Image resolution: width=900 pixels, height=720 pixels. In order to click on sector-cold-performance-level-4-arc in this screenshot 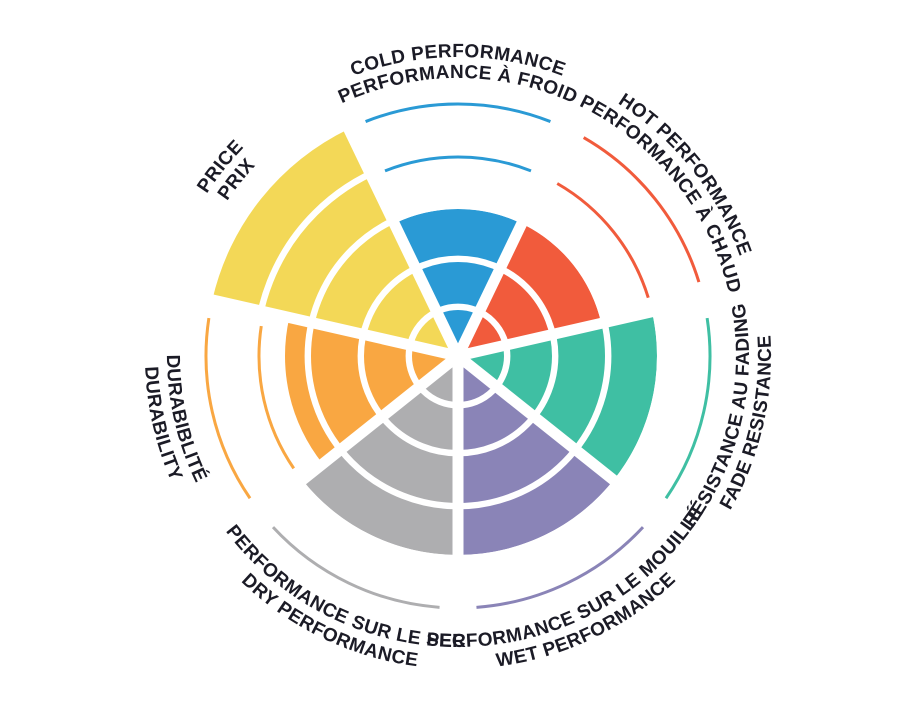, I will do `click(458, 164)`.